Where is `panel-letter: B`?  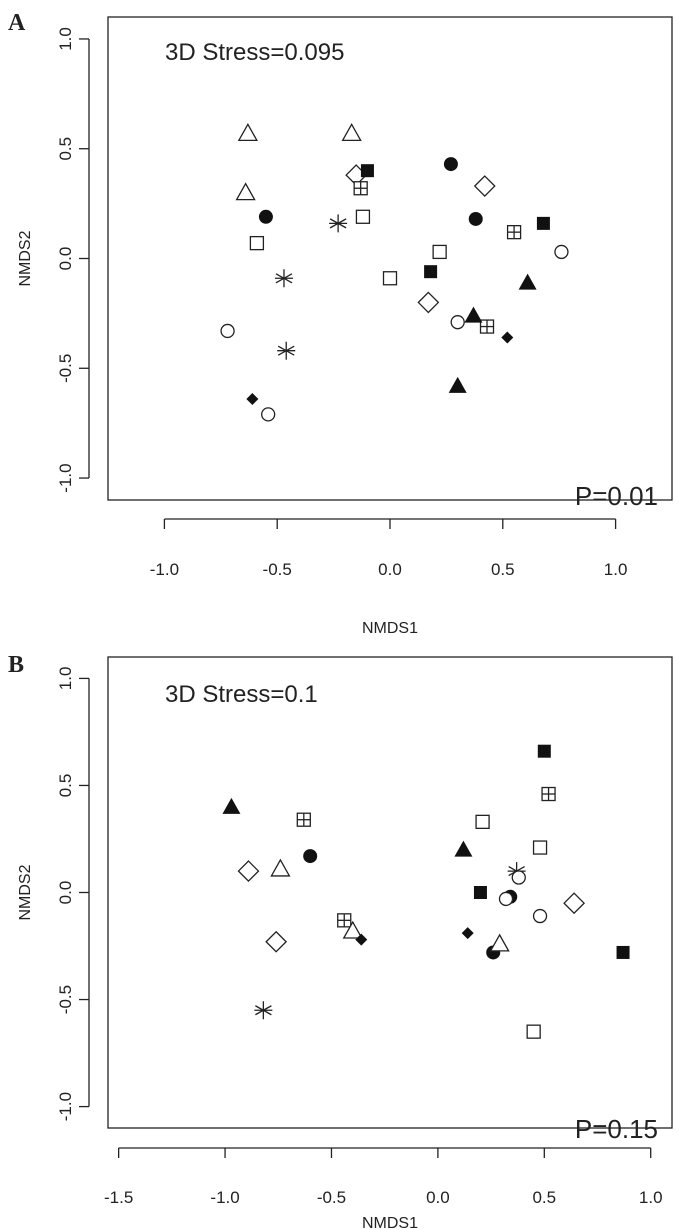
panel-letter: B is located at coordinates (16, 665).